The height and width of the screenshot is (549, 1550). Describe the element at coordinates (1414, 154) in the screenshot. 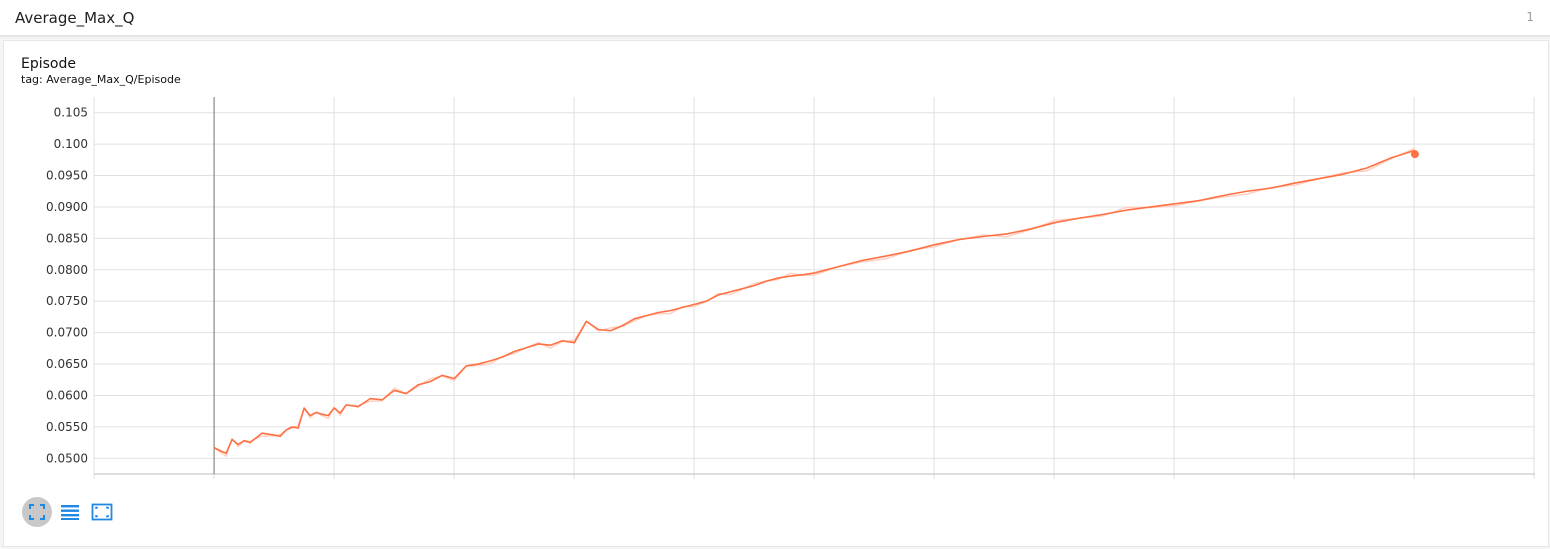

I see `series-endpoint` at that location.